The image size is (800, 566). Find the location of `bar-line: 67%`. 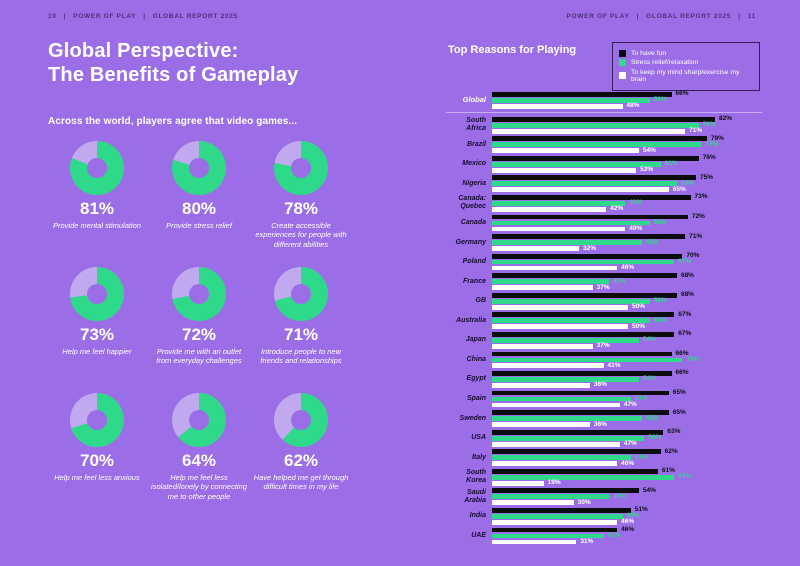

bar-line: 67% is located at coordinates (627, 476).